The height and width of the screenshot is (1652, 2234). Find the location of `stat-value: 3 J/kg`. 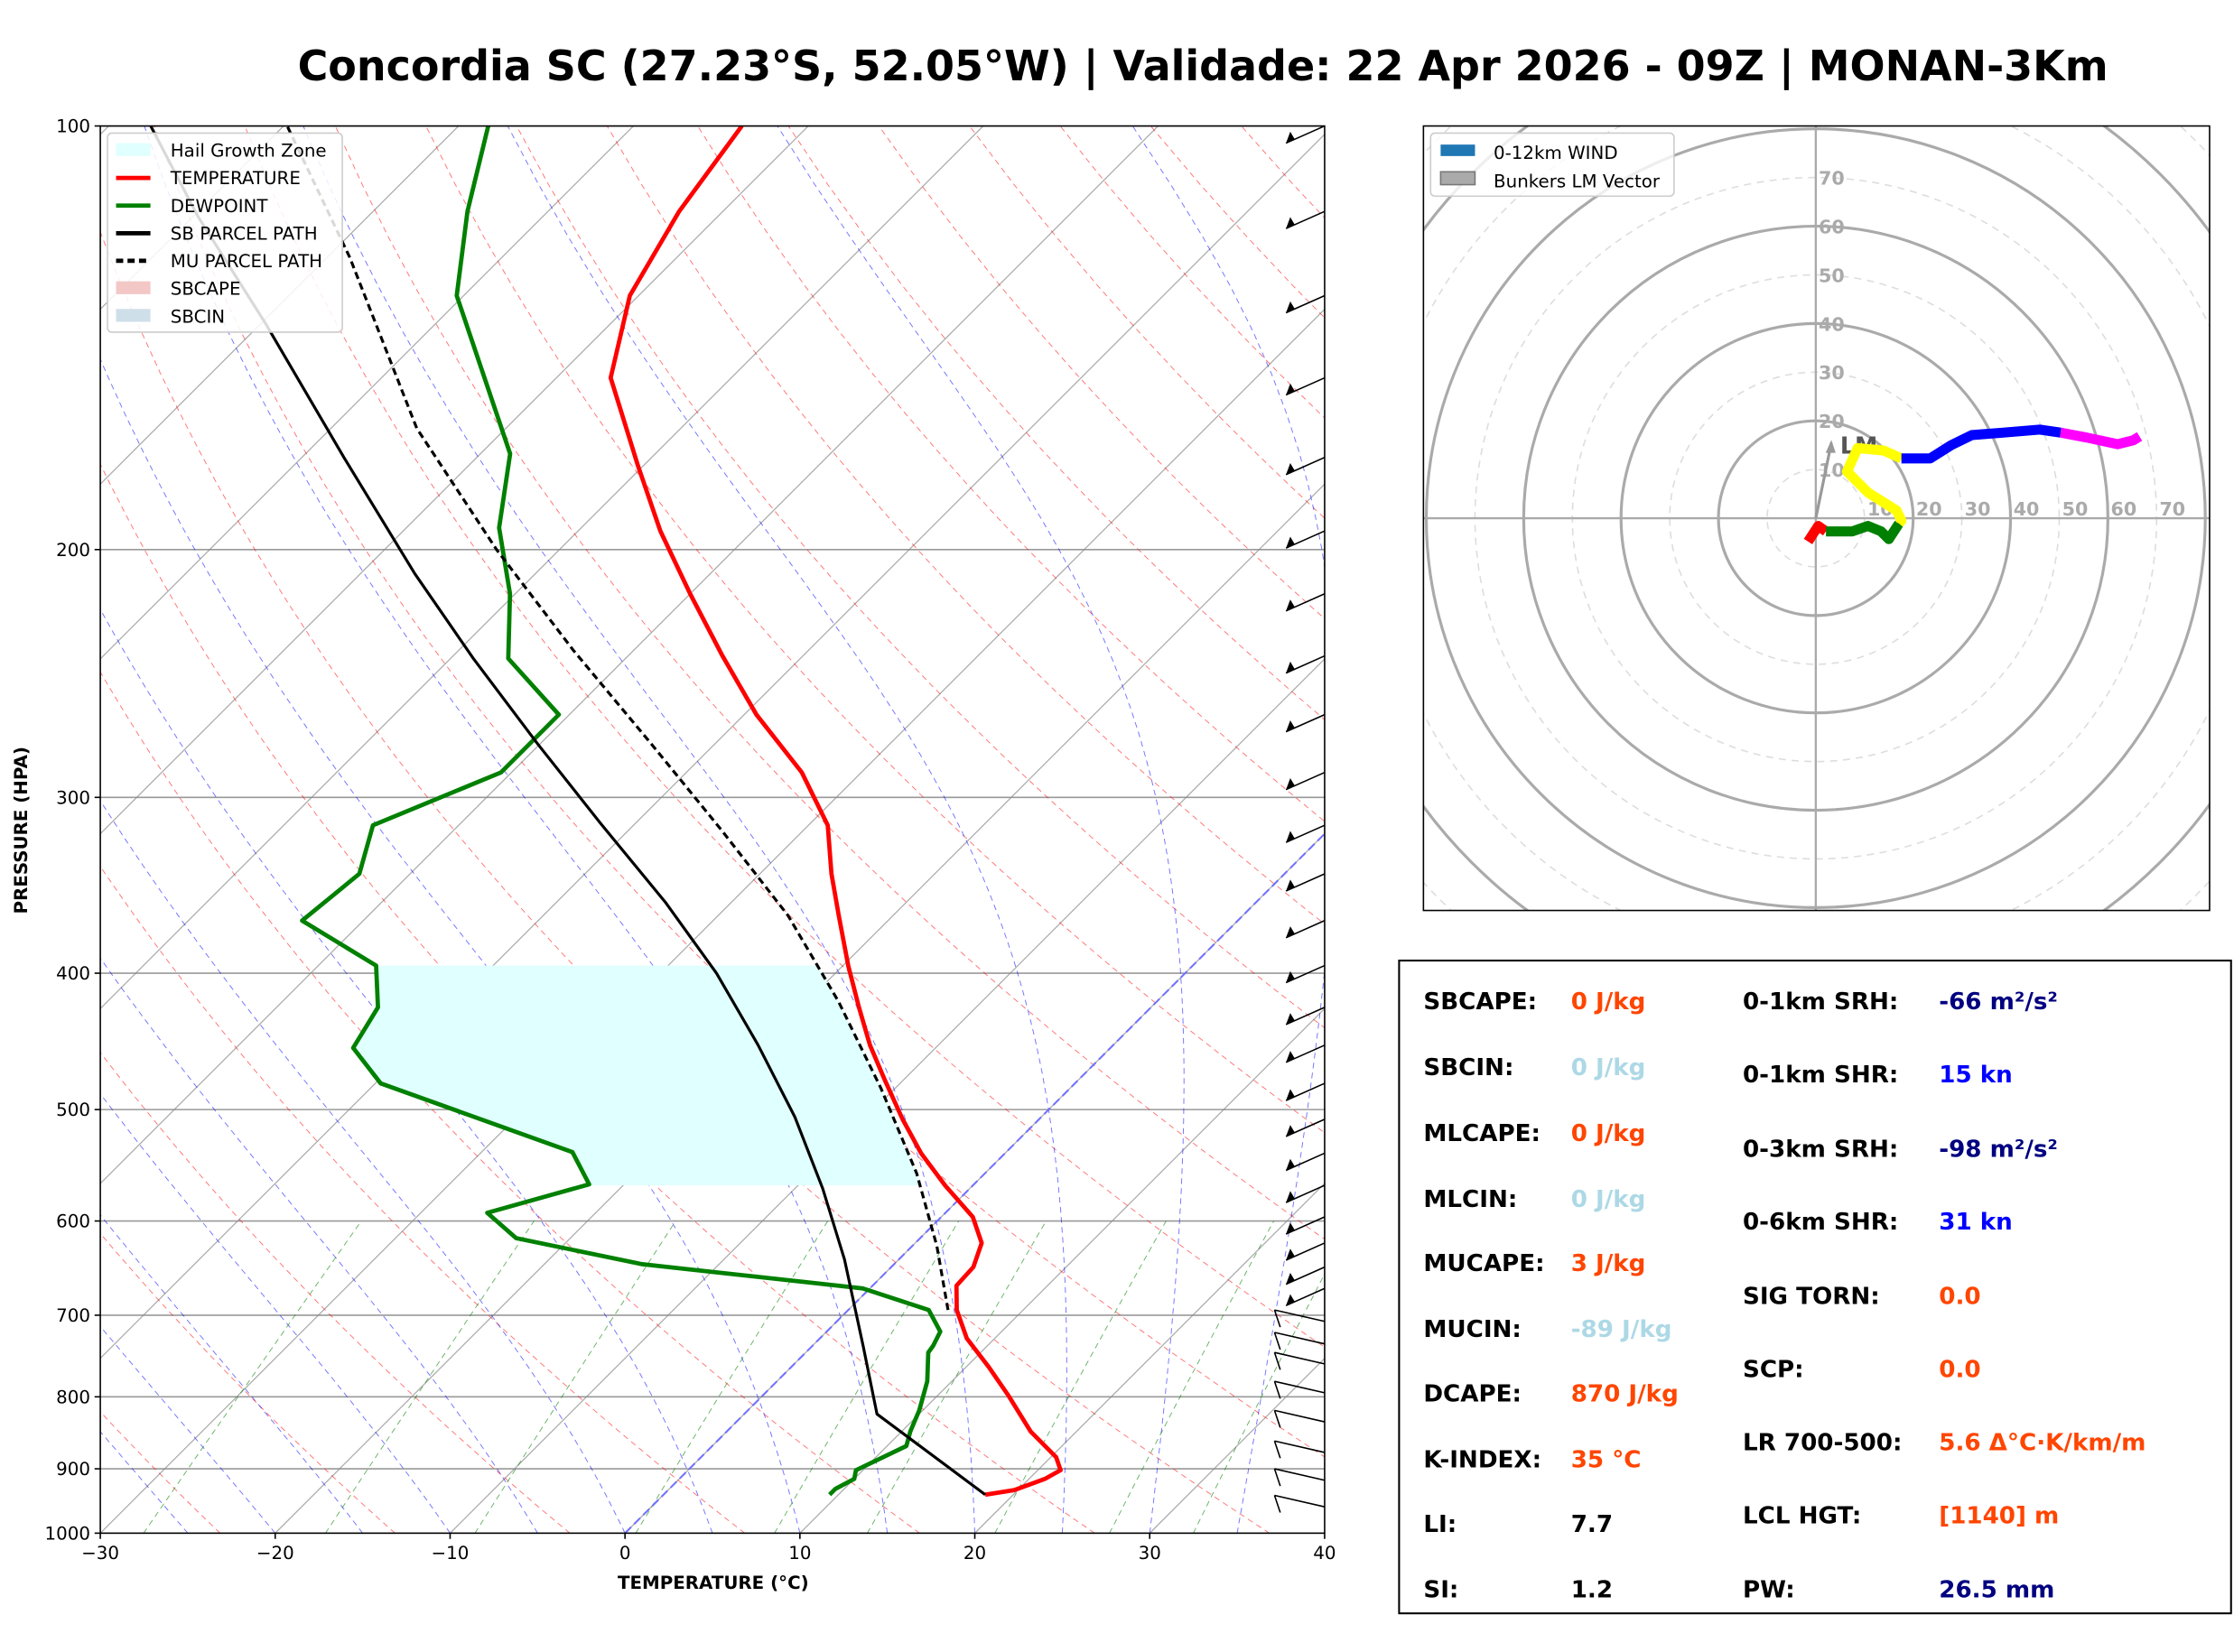

stat-value: 3 J/kg is located at coordinates (1608, 1263).